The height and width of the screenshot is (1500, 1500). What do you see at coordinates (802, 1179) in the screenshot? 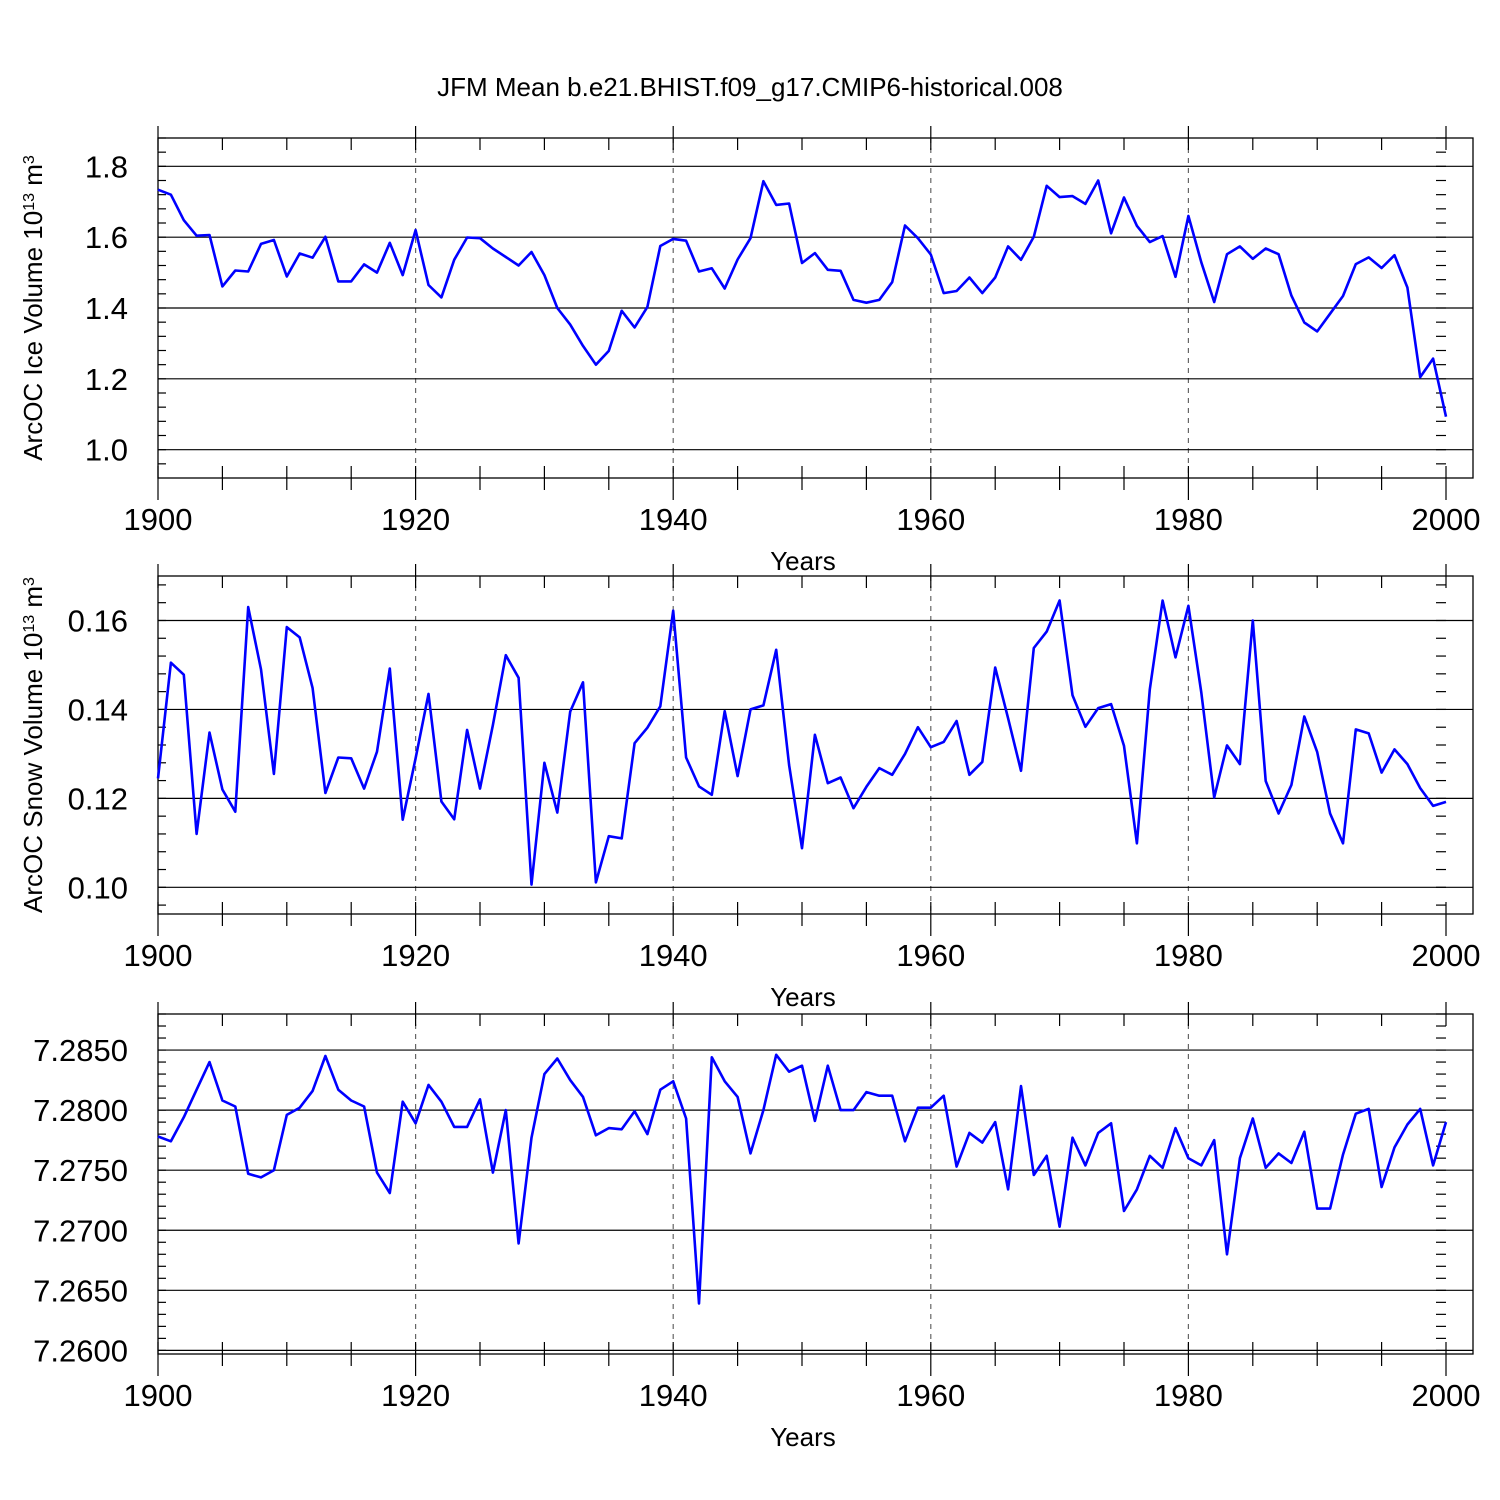
I see `third-series-line` at bounding box center [802, 1179].